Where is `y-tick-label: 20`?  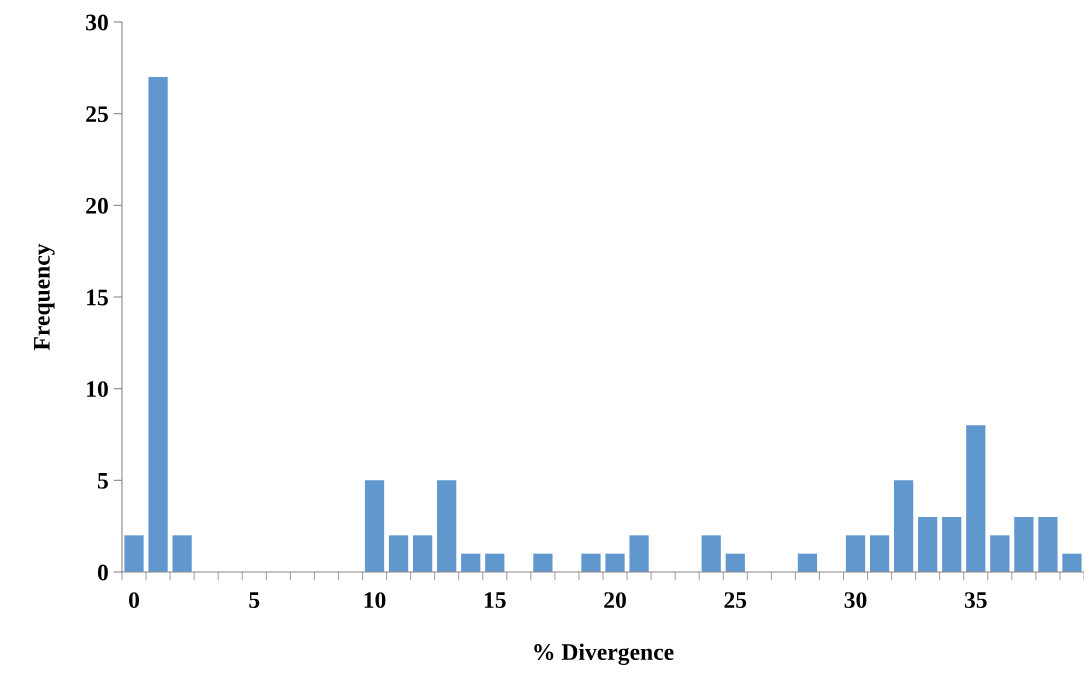
y-tick-label: 20 is located at coordinates (97, 205).